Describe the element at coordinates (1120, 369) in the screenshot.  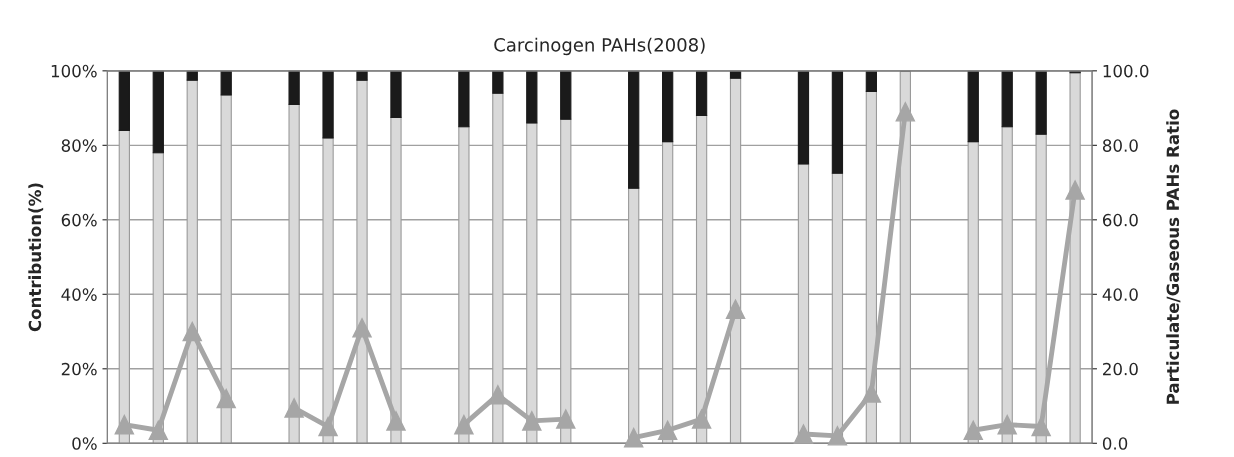
I see `y2-tick-label: 20.0` at that location.